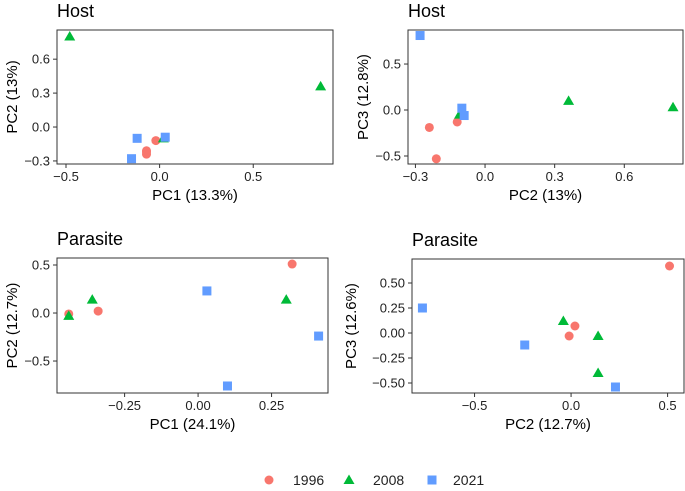  Describe the element at coordinates (349, 479) in the screenshot. I see `legend-key-2008` at that location.